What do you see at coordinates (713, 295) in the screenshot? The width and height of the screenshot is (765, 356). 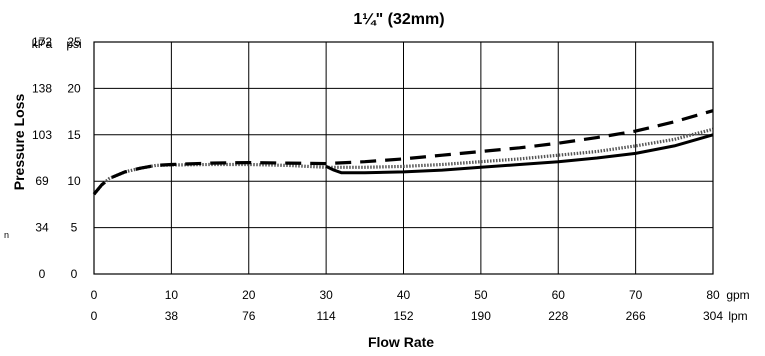 I see `x-tick-gpm-8: 80` at bounding box center [713, 295].